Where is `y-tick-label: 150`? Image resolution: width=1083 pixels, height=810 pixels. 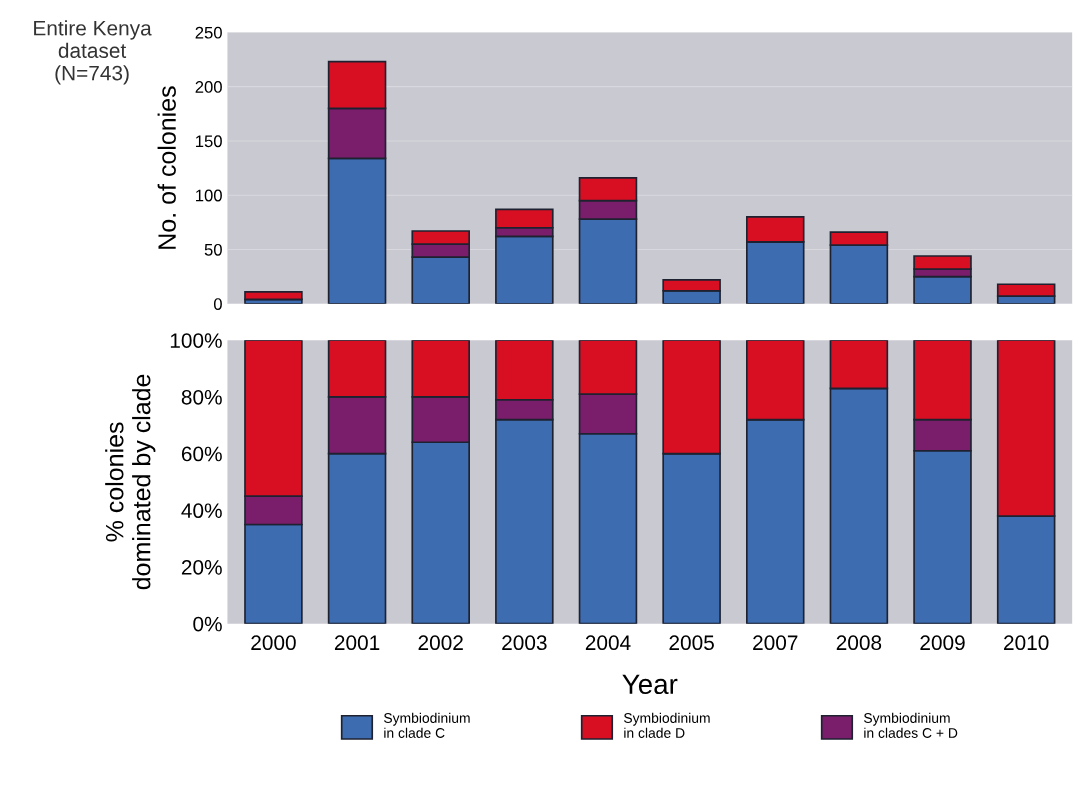
y-tick-label: 150 is located at coordinates (209, 141).